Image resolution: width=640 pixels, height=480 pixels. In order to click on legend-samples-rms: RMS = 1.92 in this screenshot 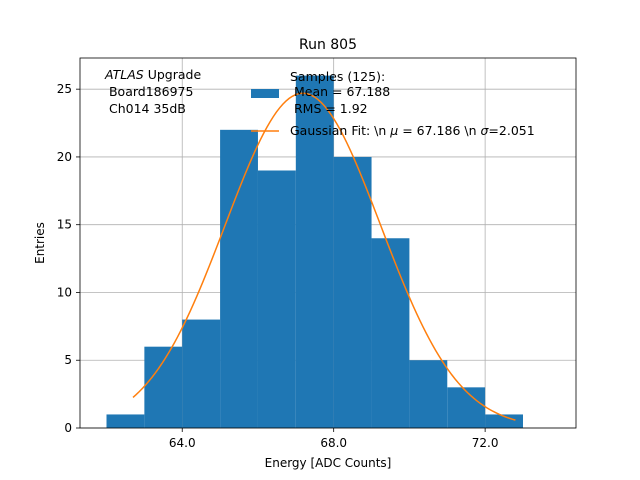, I will do `click(329, 108)`.